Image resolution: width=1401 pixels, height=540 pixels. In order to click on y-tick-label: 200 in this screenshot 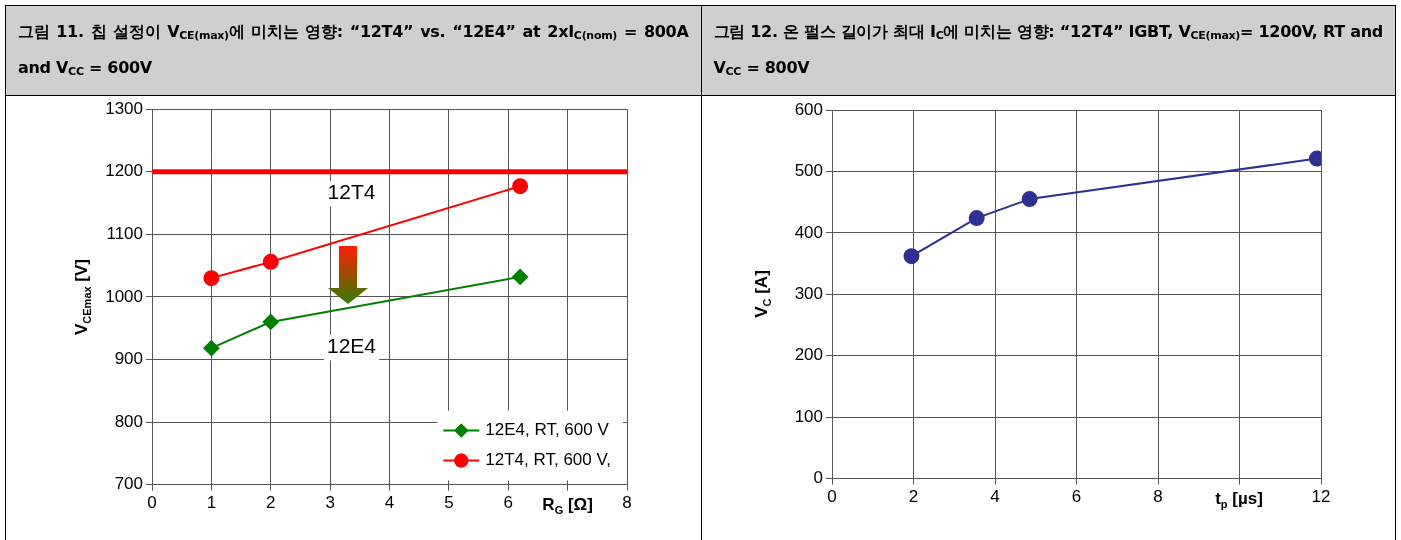, I will do `click(808, 355)`.